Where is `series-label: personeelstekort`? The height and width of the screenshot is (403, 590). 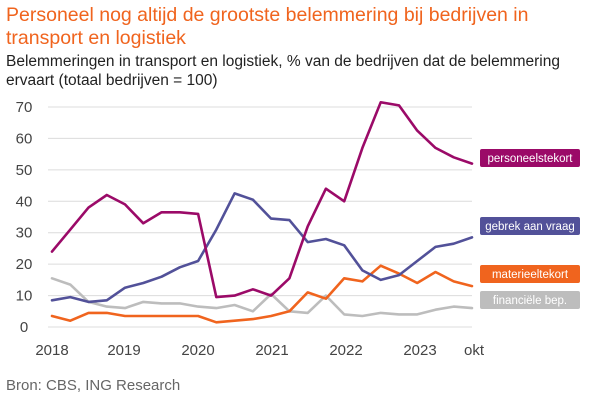 series-label: personeelstekort is located at coordinates (530, 159).